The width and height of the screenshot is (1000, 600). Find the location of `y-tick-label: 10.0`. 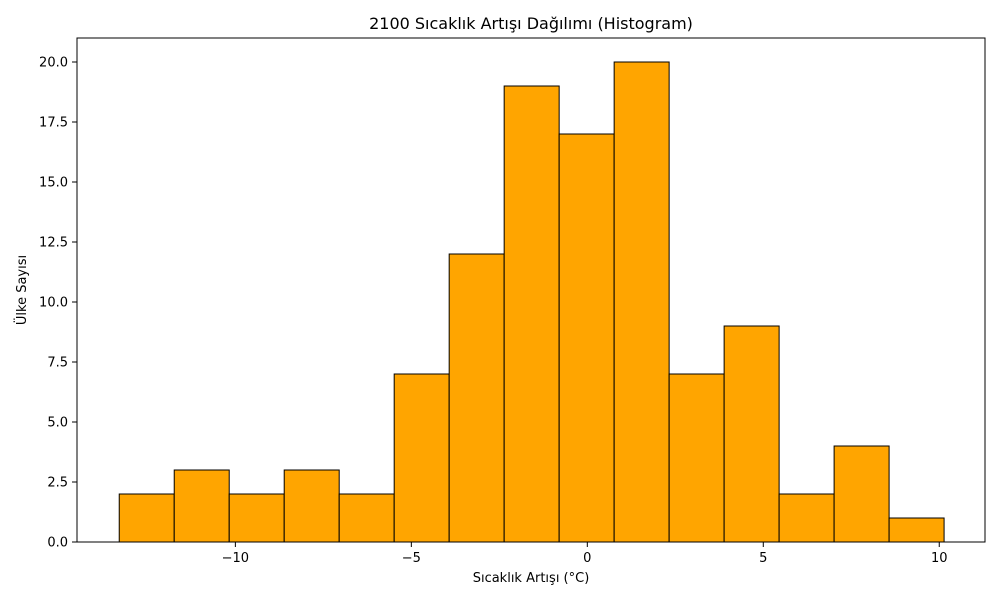

y-tick-label: 10.0 is located at coordinates (53, 303).